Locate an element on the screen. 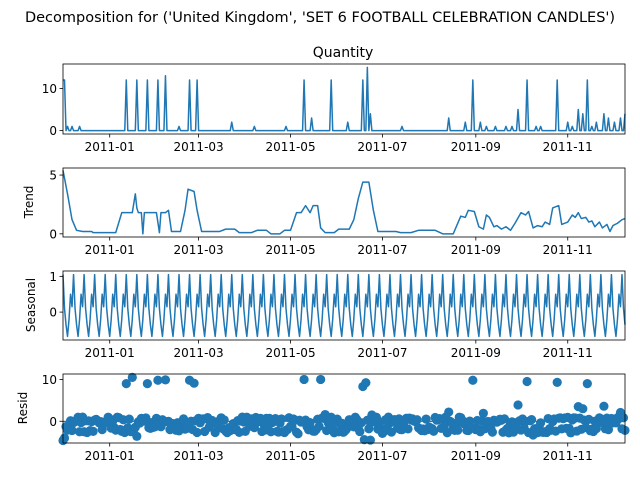 The image size is (640, 480). ylabel-trend: Trend is located at coordinates (29, 203).